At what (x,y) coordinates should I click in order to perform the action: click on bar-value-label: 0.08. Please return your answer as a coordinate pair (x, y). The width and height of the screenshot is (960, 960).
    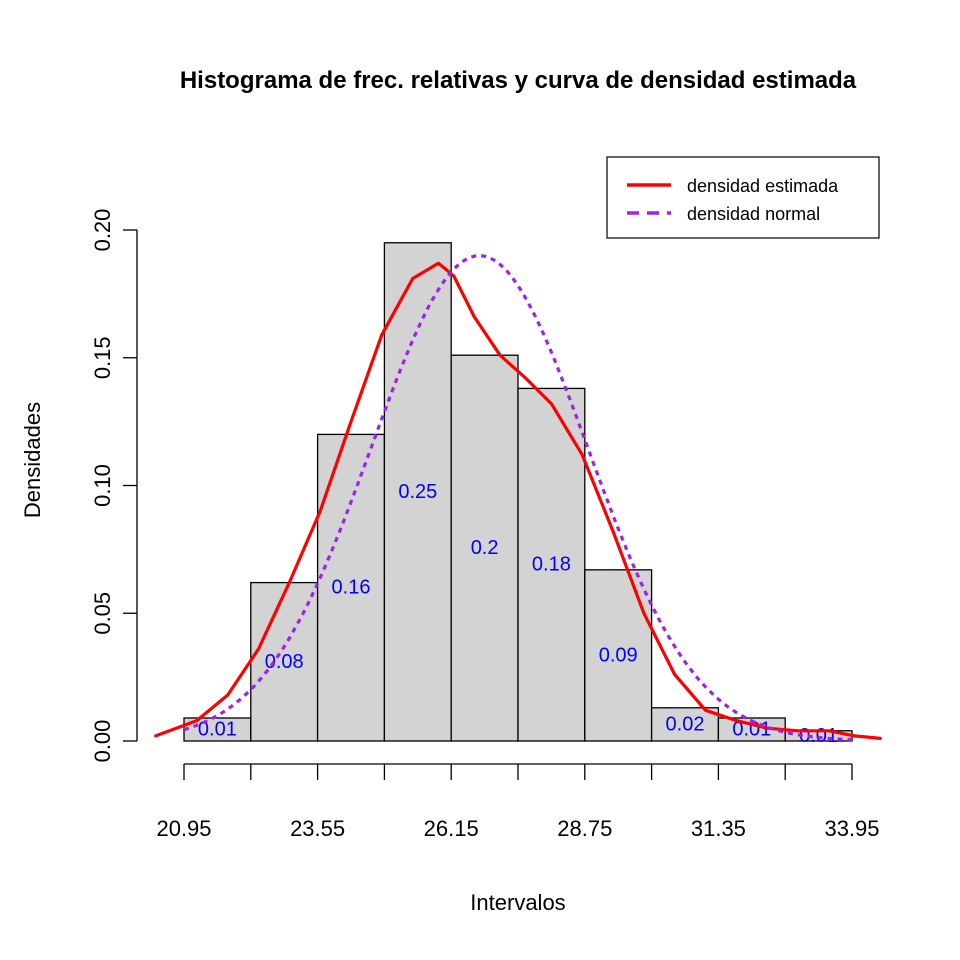
    Looking at the image, I should click on (284, 662).